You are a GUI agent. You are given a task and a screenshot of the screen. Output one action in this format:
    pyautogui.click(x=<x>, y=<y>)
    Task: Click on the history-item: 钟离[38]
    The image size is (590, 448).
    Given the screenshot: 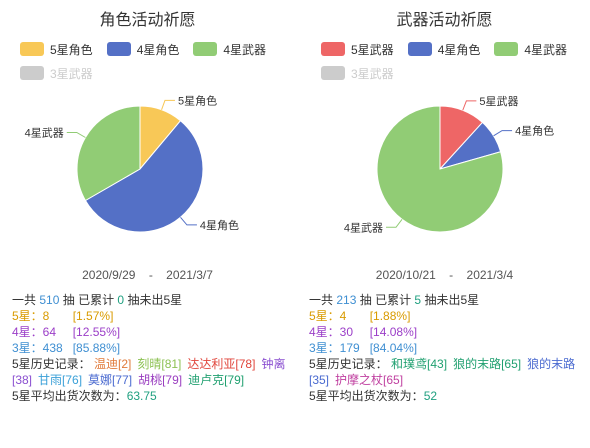 What is the action you would take?
    pyautogui.click(x=149, y=372)
    